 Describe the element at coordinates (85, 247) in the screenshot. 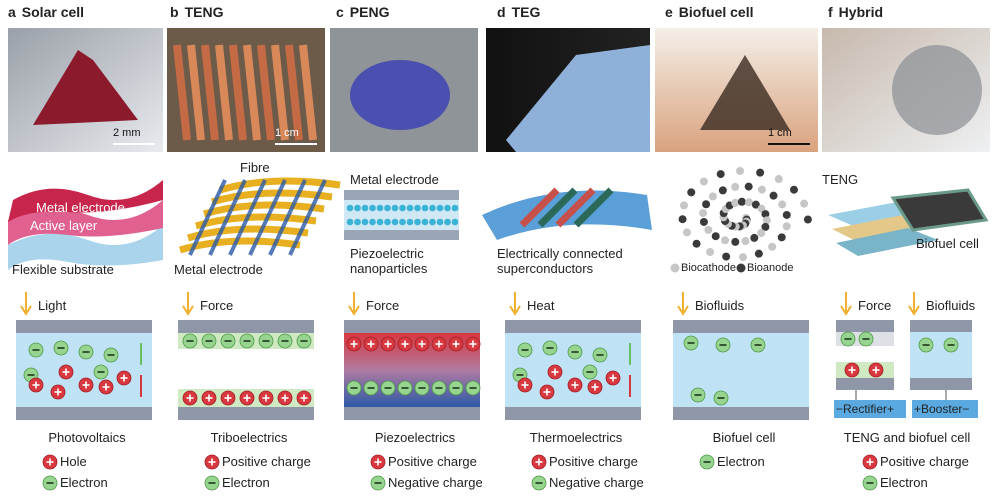

I see `substrate-layer` at that location.